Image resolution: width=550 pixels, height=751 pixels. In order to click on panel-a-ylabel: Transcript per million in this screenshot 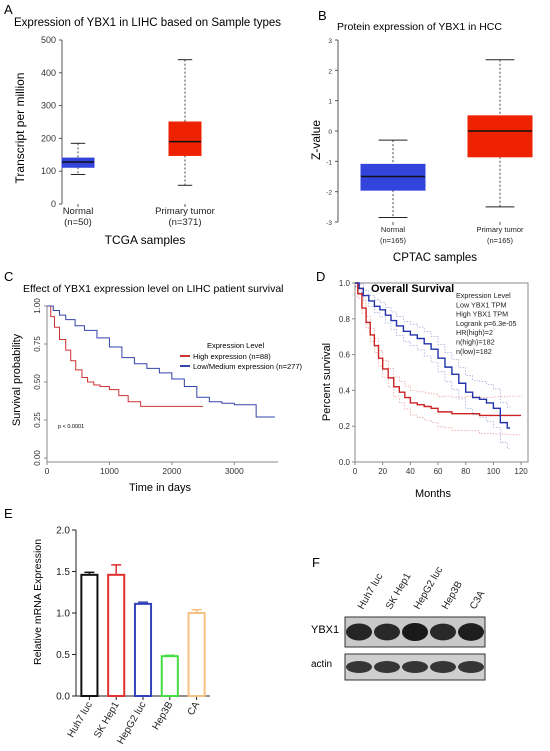, I will do `click(20, 128)`.